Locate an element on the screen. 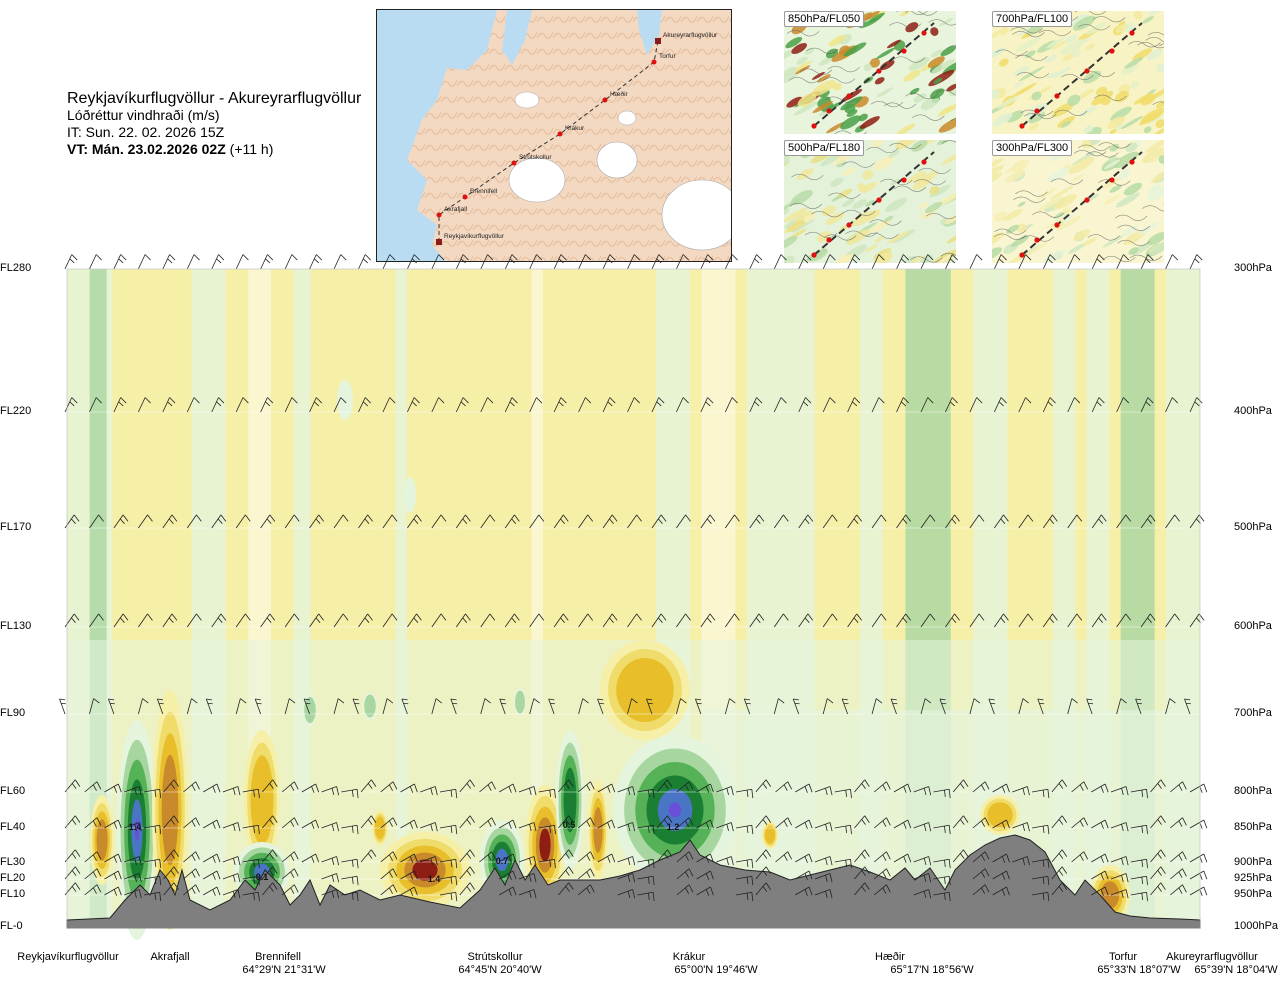 The image size is (1280, 986). waypoint-label: Strútskollur is located at coordinates (535, 157).